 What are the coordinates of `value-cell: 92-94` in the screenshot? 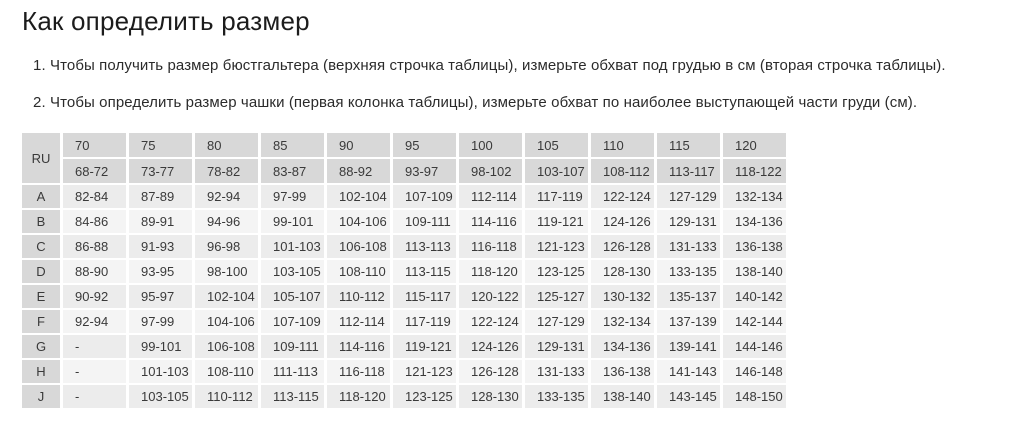 It's located at (94, 321).